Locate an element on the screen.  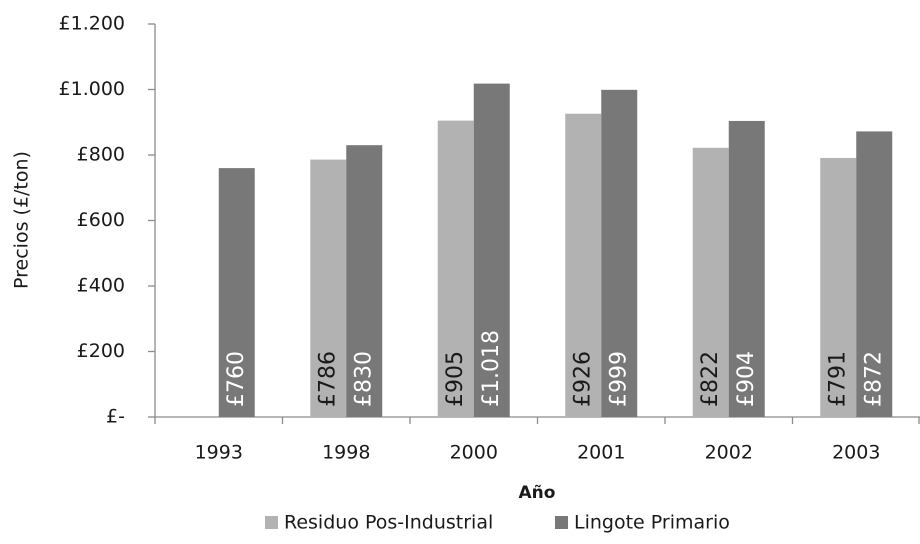
x-tick-label: 2000 is located at coordinates (474, 453).